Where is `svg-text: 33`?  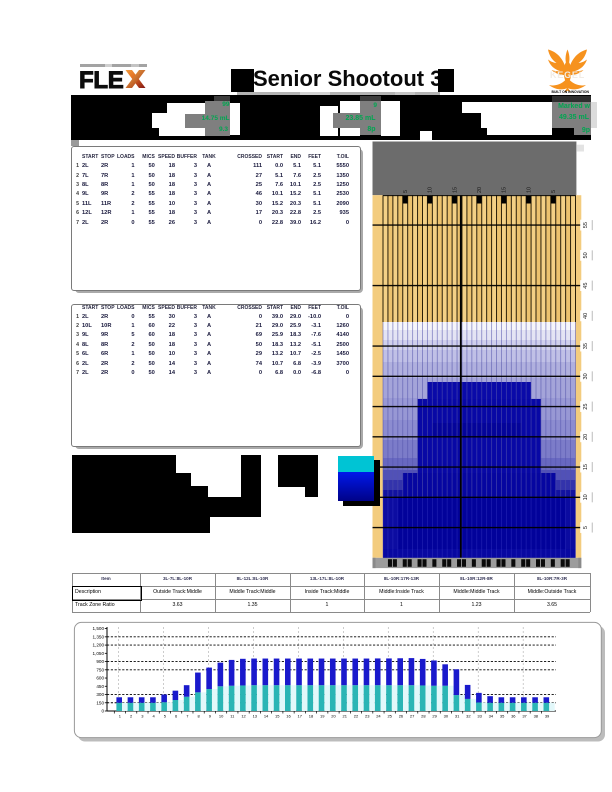
svg-text: 33 is located at coordinates (479, 716).